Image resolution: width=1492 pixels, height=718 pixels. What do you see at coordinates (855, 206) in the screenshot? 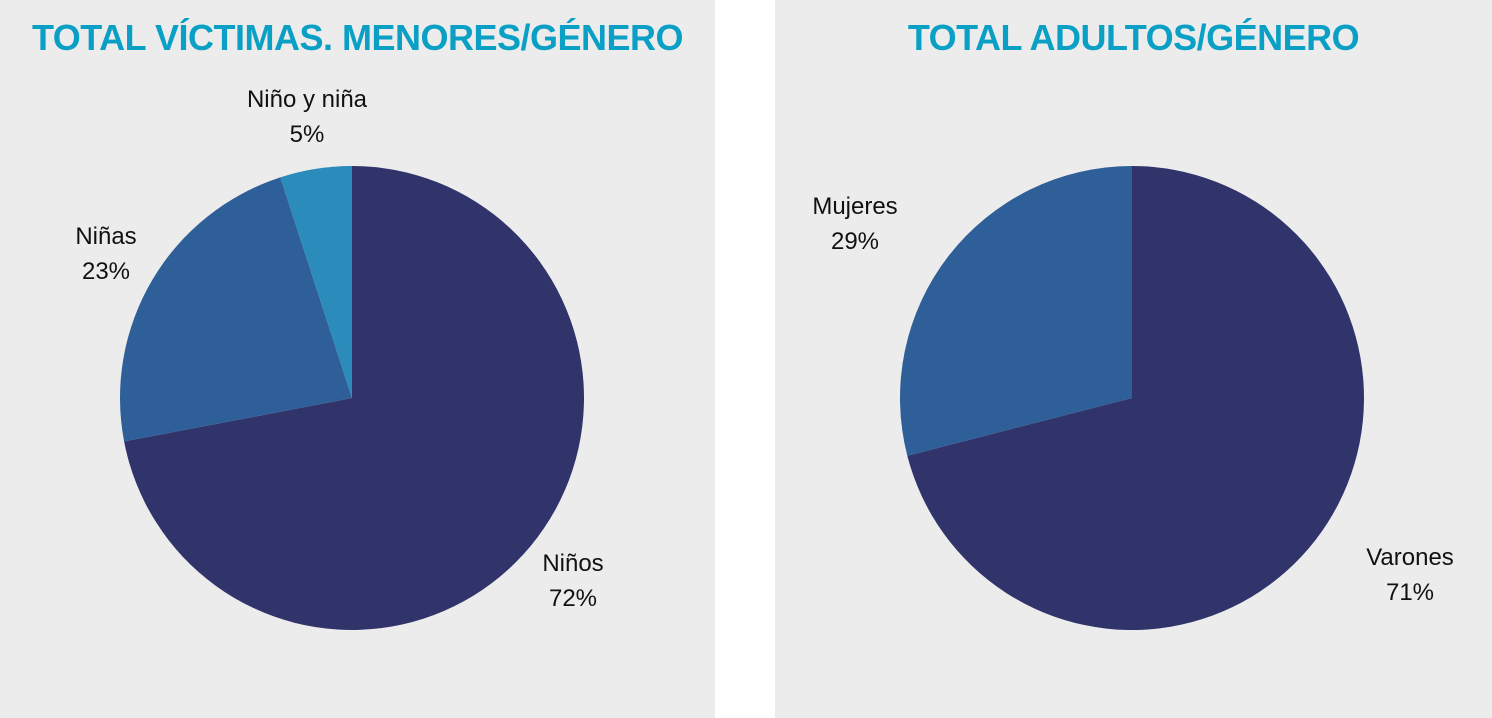
I see `slice-name: Mujeres` at bounding box center [855, 206].